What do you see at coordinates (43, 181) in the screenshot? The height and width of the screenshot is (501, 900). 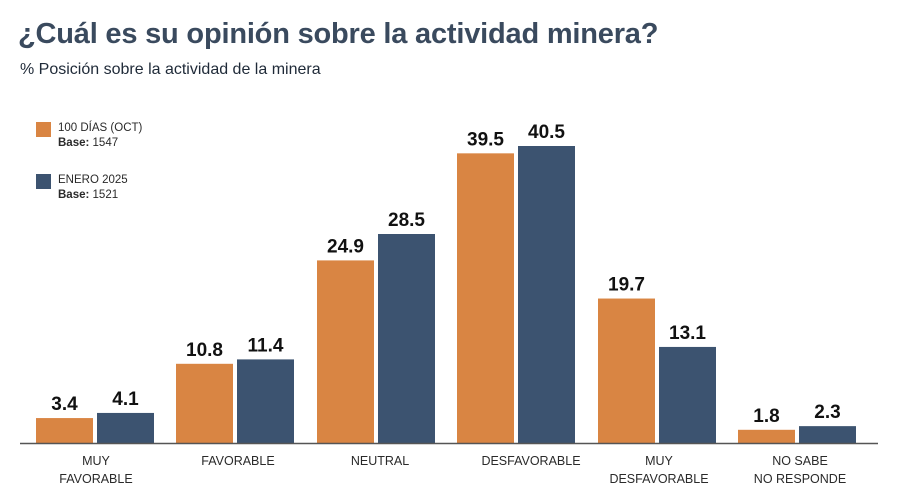 I see `legend-swatch-ene` at bounding box center [43, 181].